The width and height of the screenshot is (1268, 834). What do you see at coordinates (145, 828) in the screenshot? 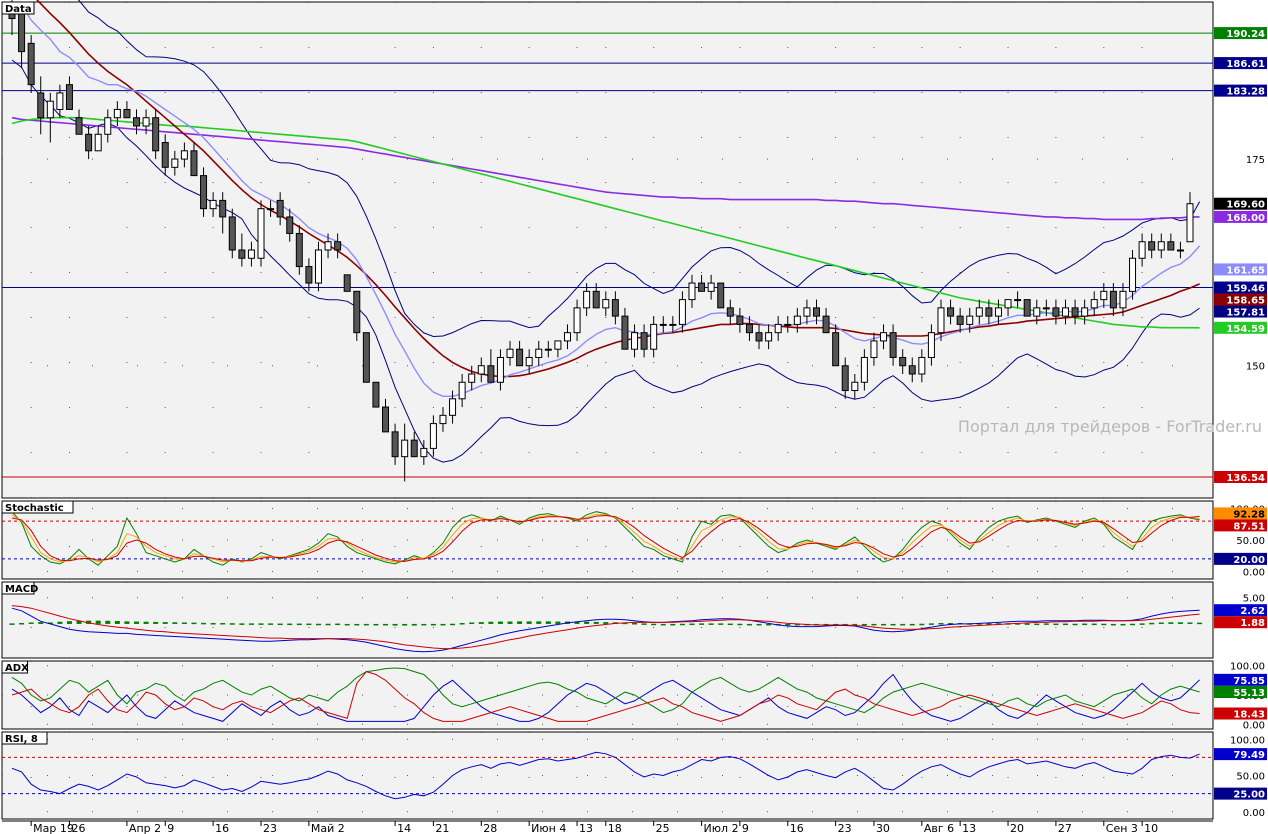
I see `x-tick-label: Апр 2` at bounding box center [145, 828].